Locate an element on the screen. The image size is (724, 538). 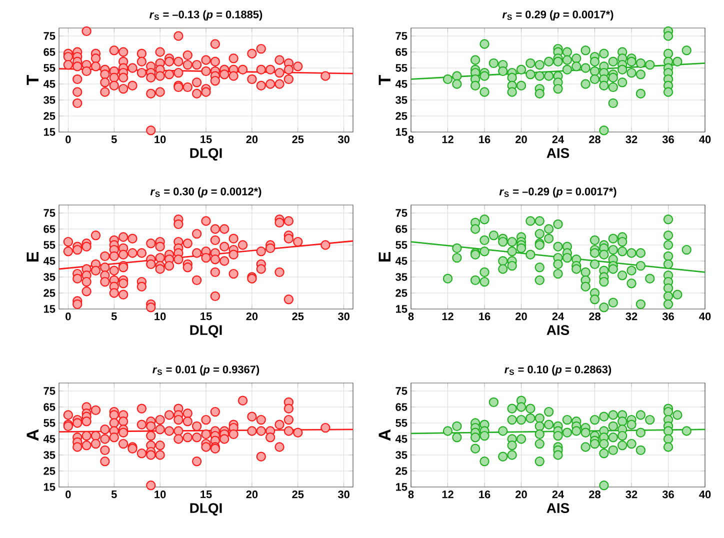
chart-title: r$_{S}$ = 0.01 (p = 0.9367) is located at coordinates (206, 370).